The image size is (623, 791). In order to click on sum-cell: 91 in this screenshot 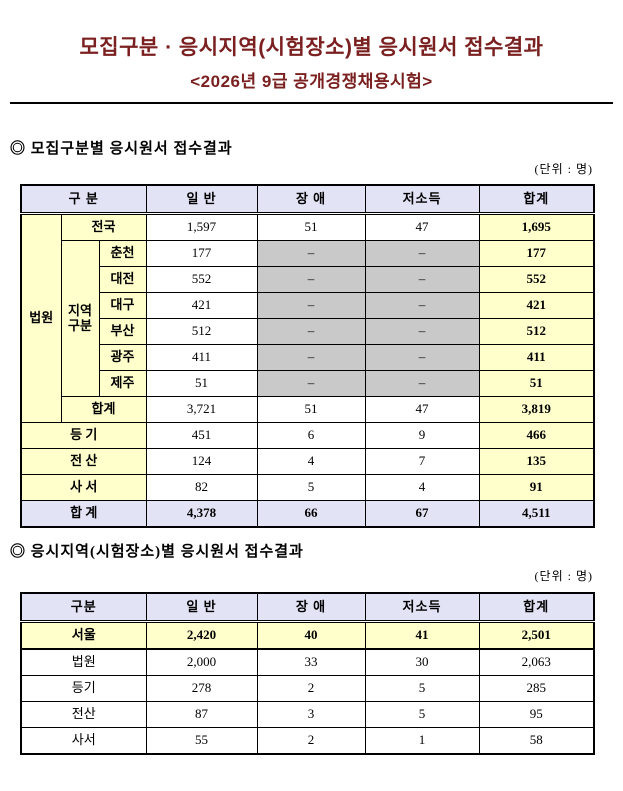, I will do `click(536, 487)`.